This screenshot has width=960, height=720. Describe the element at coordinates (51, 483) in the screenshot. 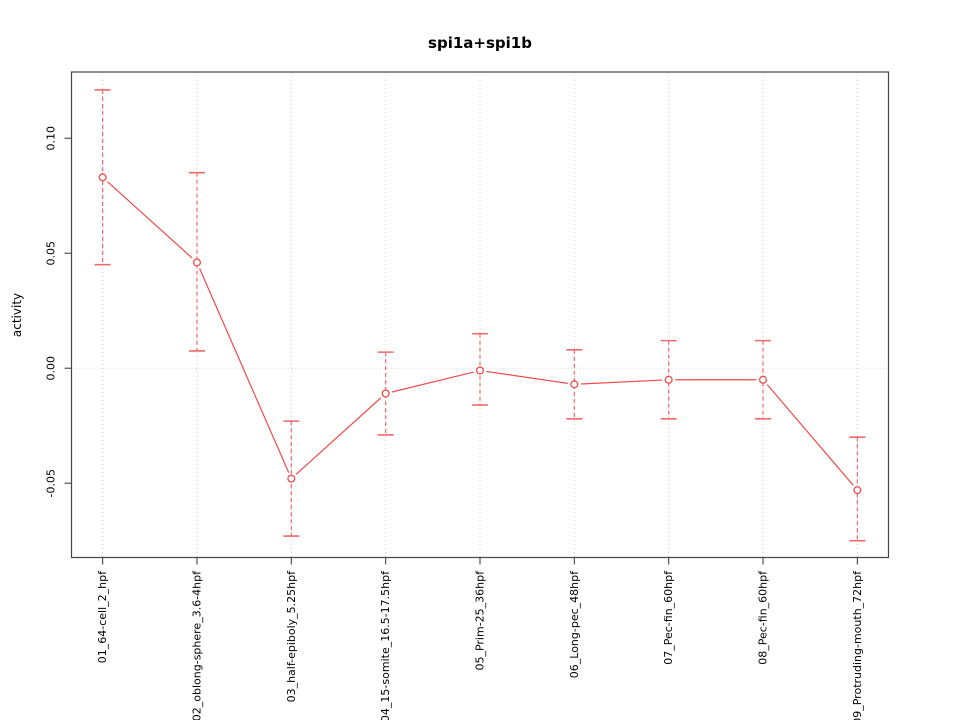

I see `y-tick-label: -0.05` at that location.